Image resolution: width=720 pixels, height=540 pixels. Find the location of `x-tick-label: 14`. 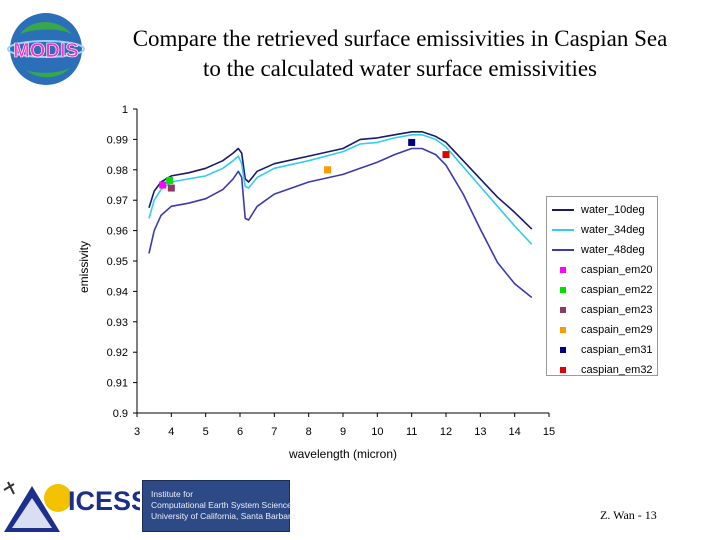

x-tick-label: 14 is located at coordinates (515, 432).